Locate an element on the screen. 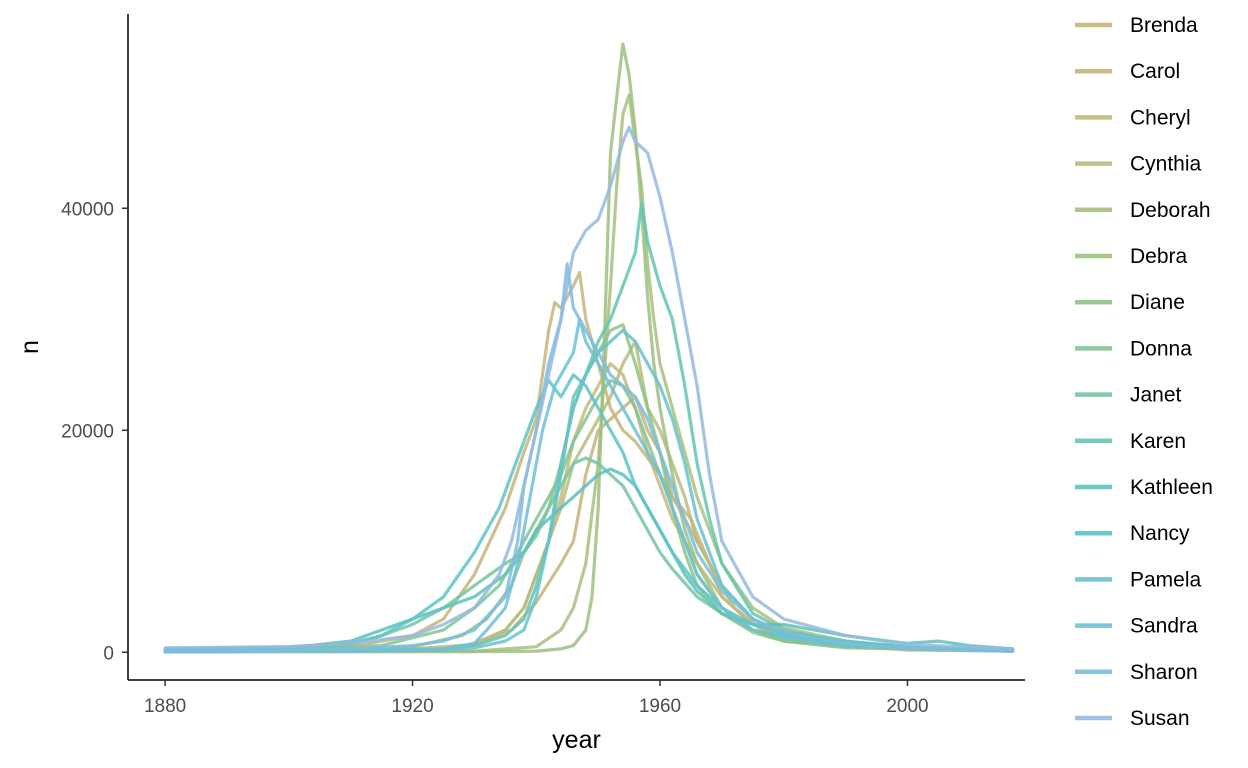 The height and width of the screenshot is (768, 1248). legend-label: Diane is located at coordinates (1157, 302).